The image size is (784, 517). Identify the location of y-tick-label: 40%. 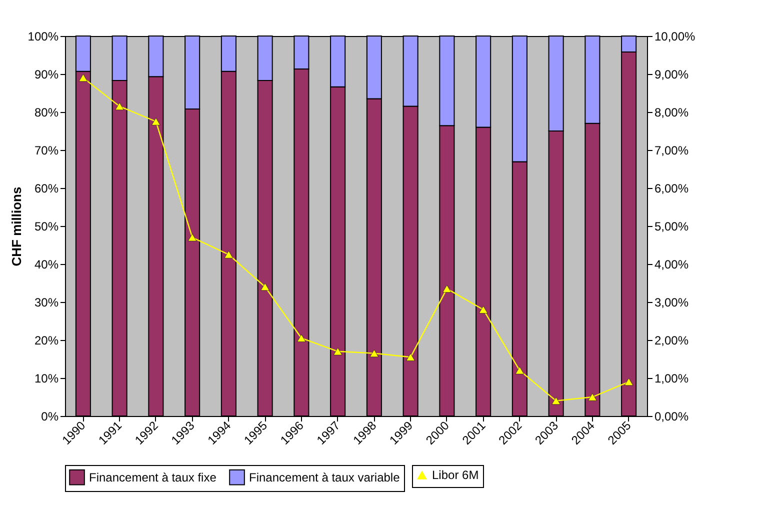
(46, 265).